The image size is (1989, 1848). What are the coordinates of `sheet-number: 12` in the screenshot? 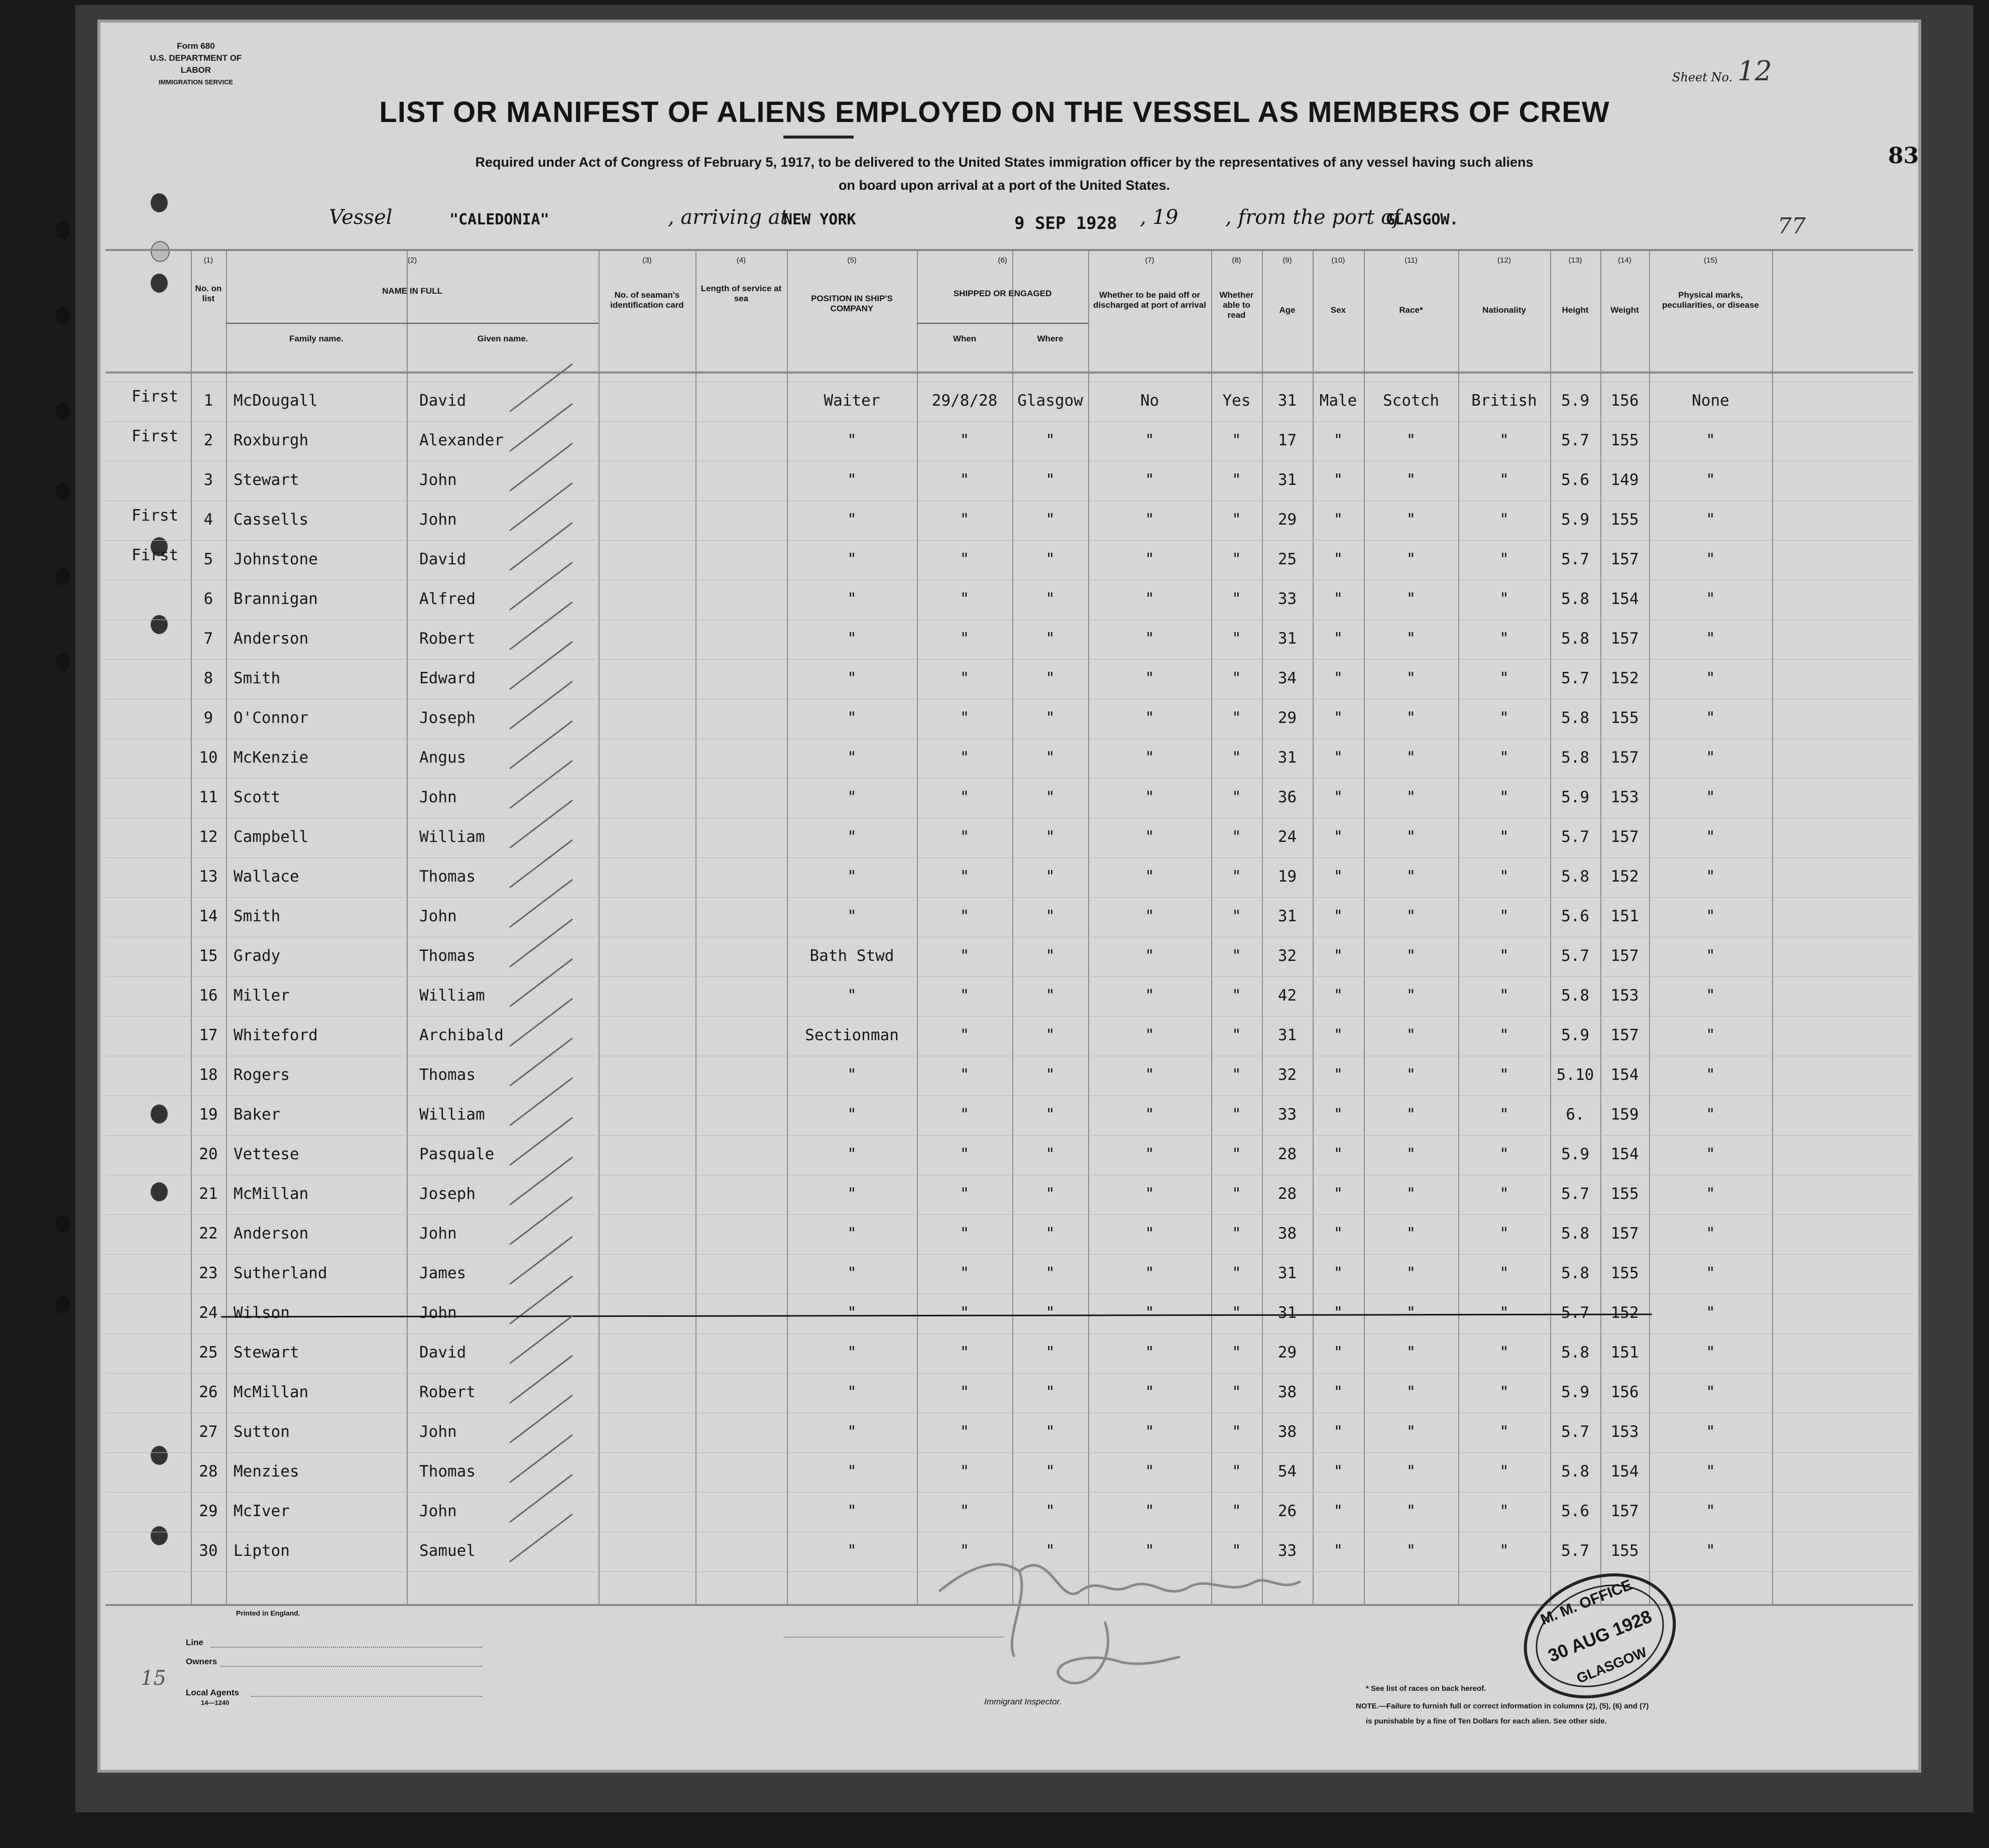 It's located at (1755, 71).